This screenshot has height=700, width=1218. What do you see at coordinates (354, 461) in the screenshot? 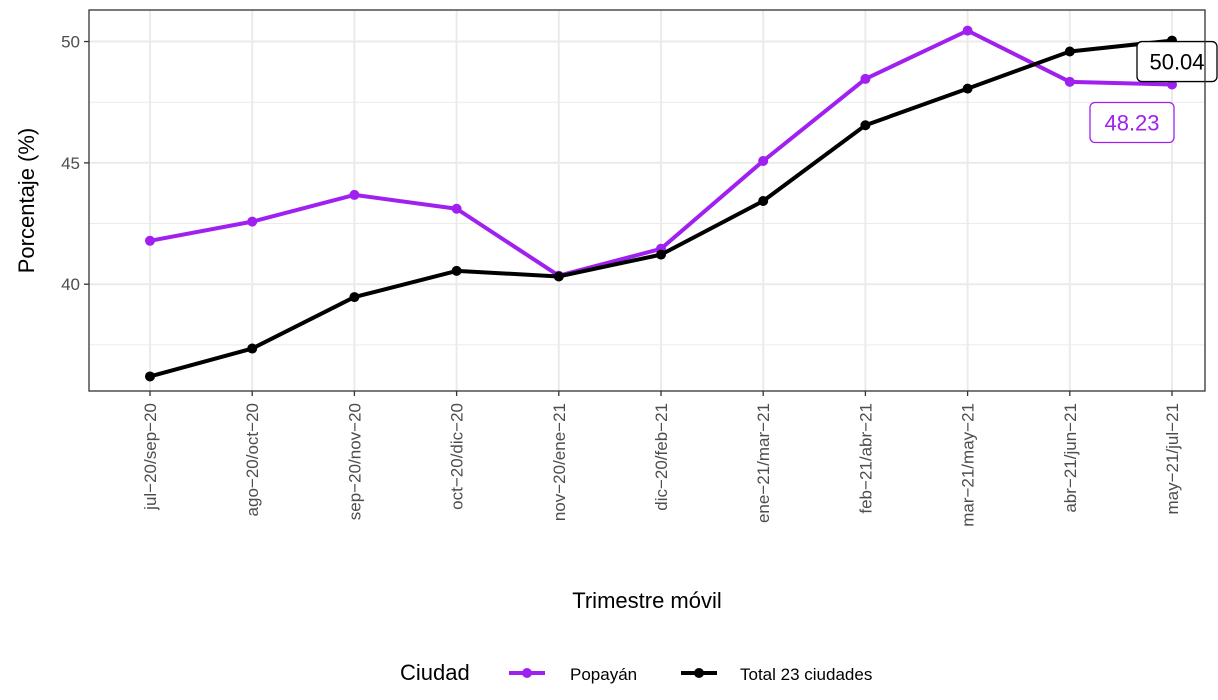
I see `x-tick-label: sep−20/nov−20` at bounding box center [354, 461].